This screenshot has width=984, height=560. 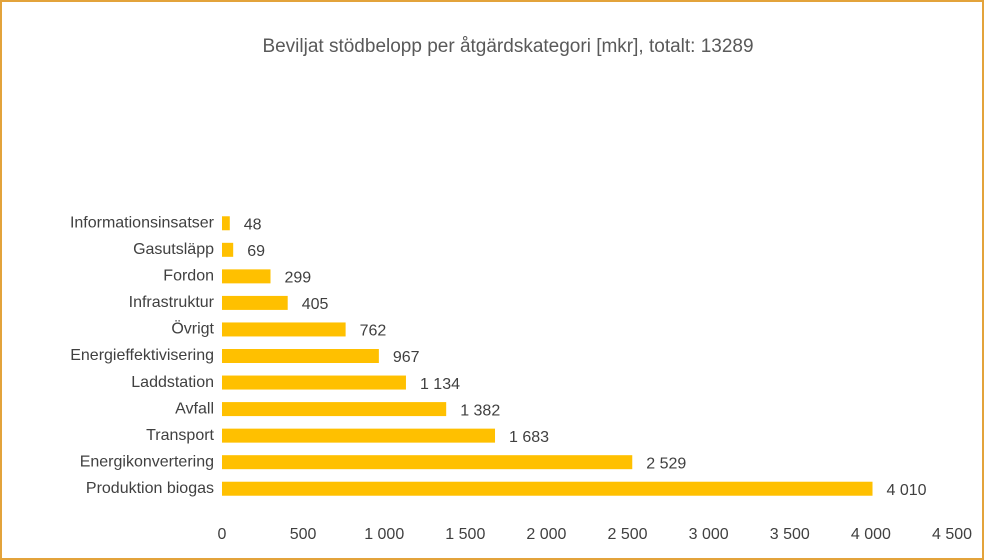 What do you see at coordinates (147, 461) in the screenshot?
I see `y-tick-label: Energikonvertering` at bounding box center [147, 461].